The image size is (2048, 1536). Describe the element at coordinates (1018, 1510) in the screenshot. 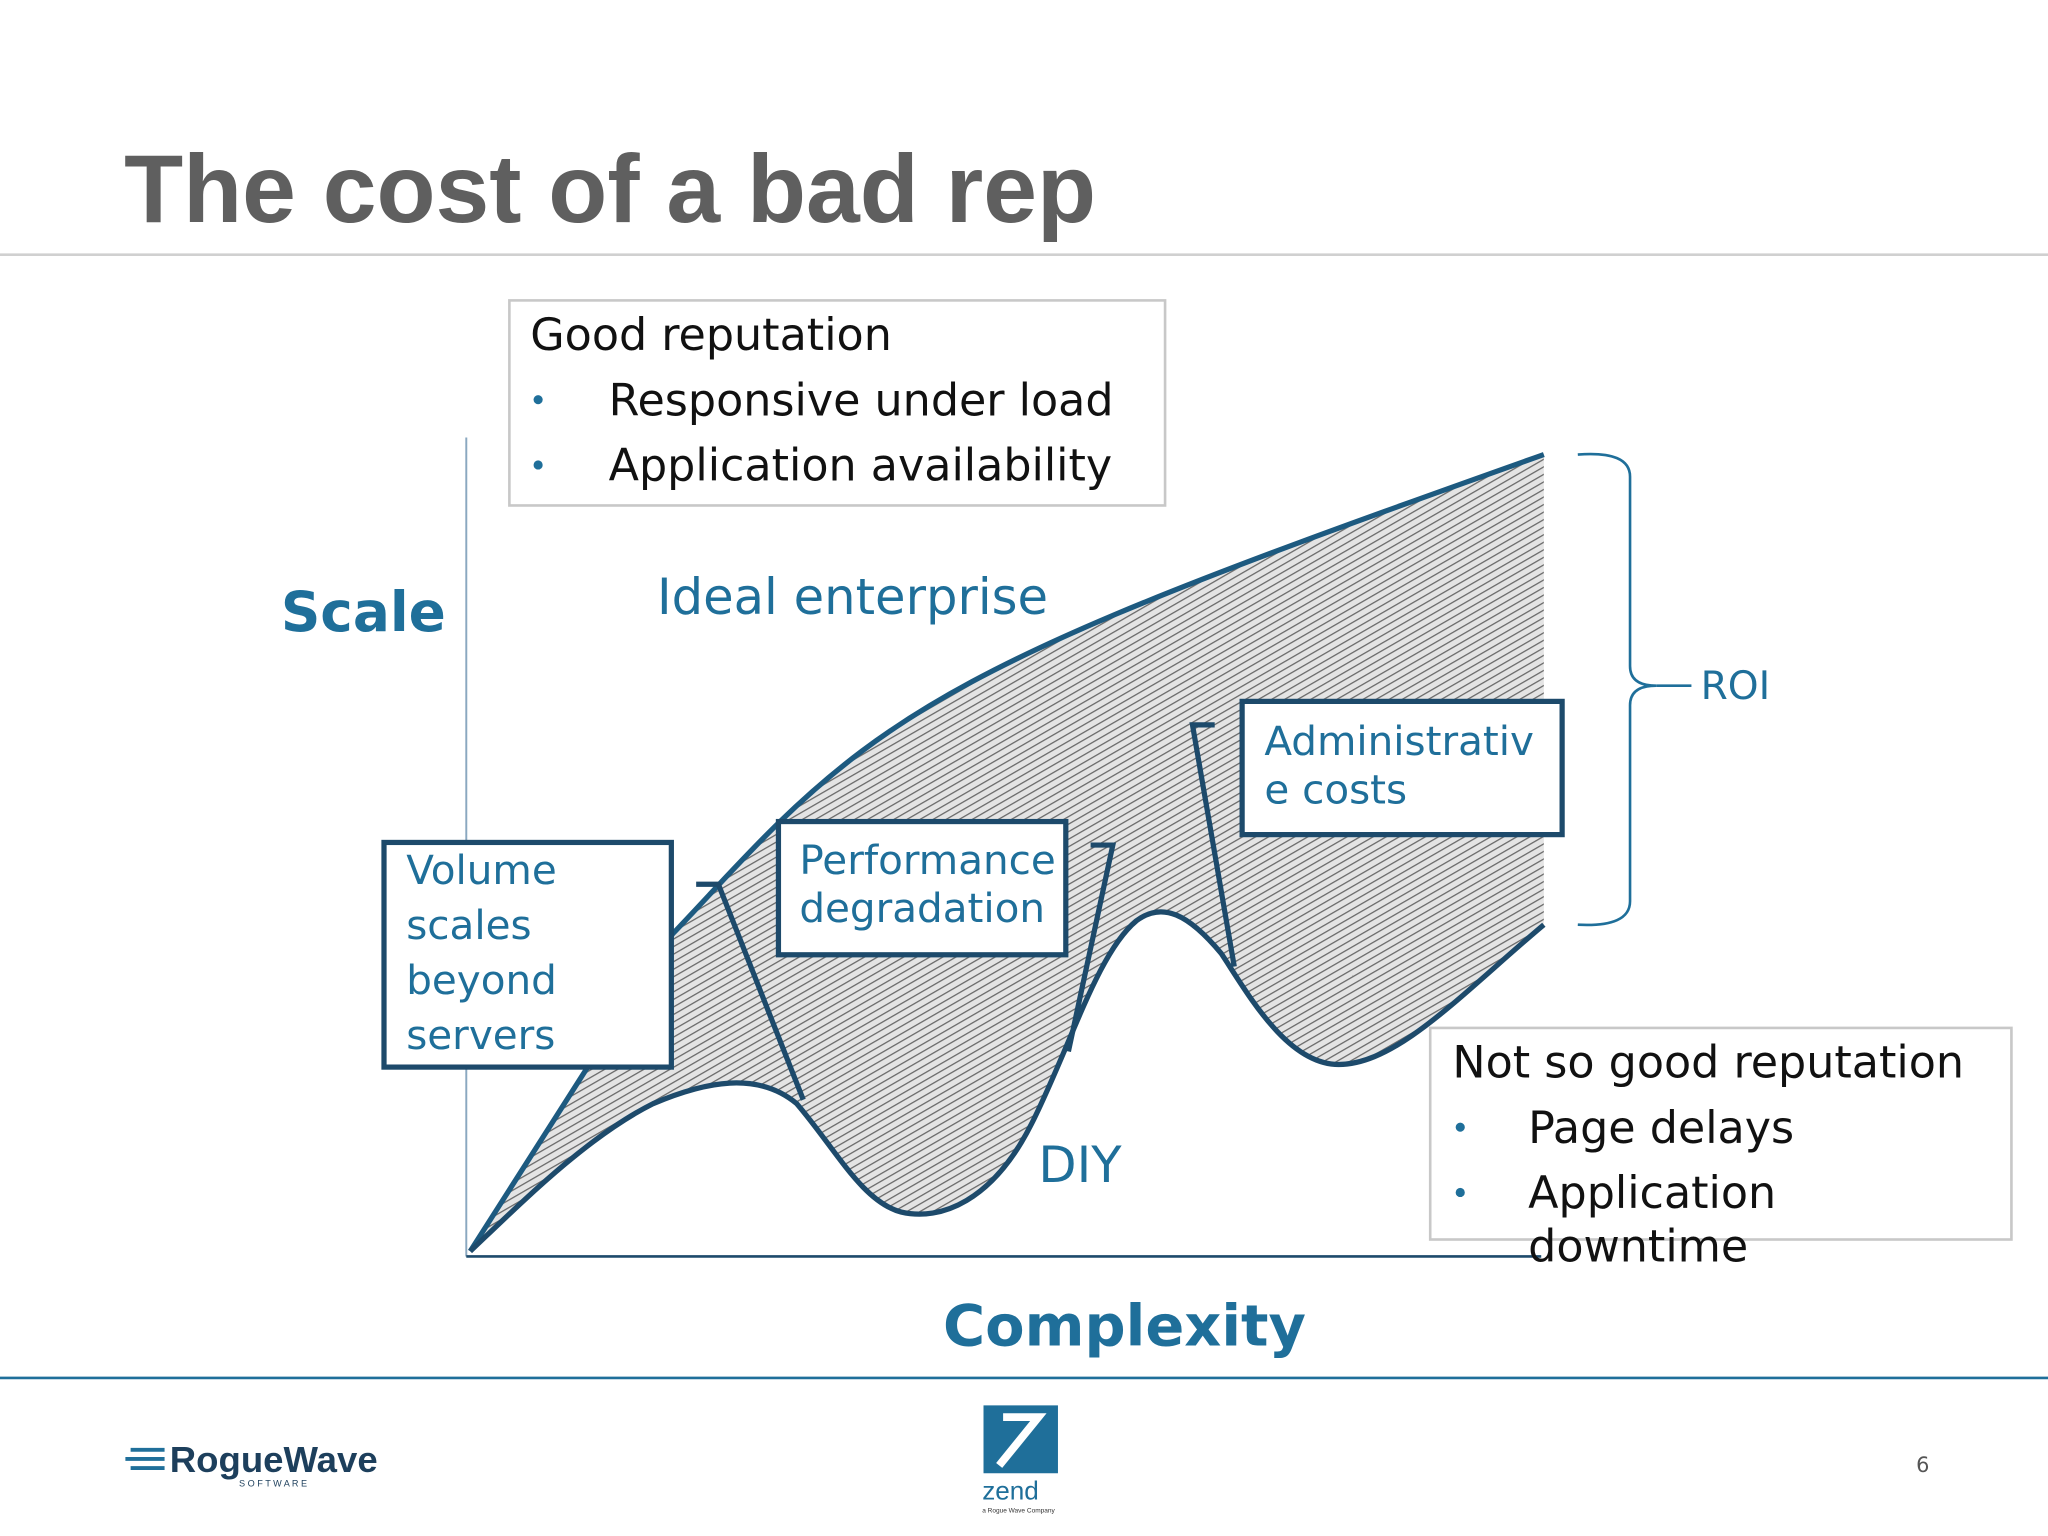

I see `partner-sub: a Rogue Wave Company` at that location.